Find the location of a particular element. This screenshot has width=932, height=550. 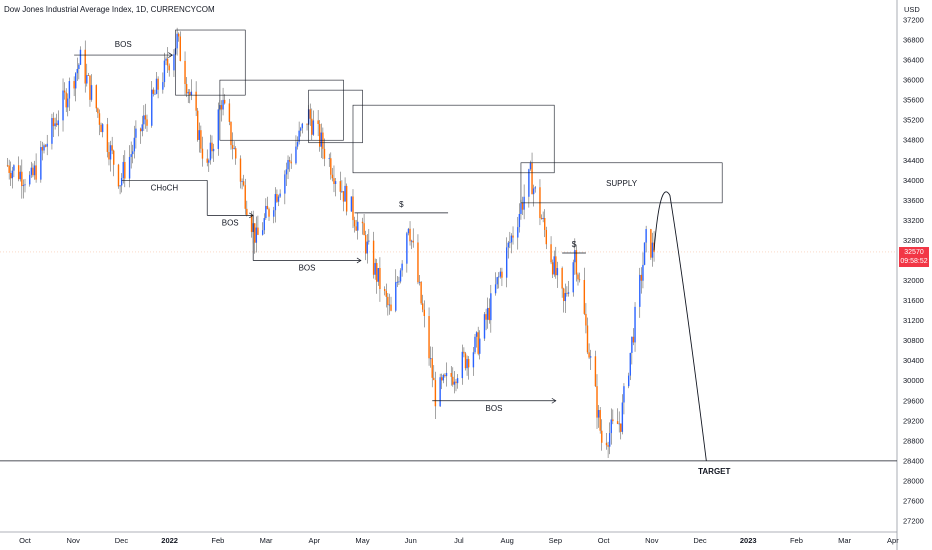

structure-label: $ is located at coordinates (574, 244).